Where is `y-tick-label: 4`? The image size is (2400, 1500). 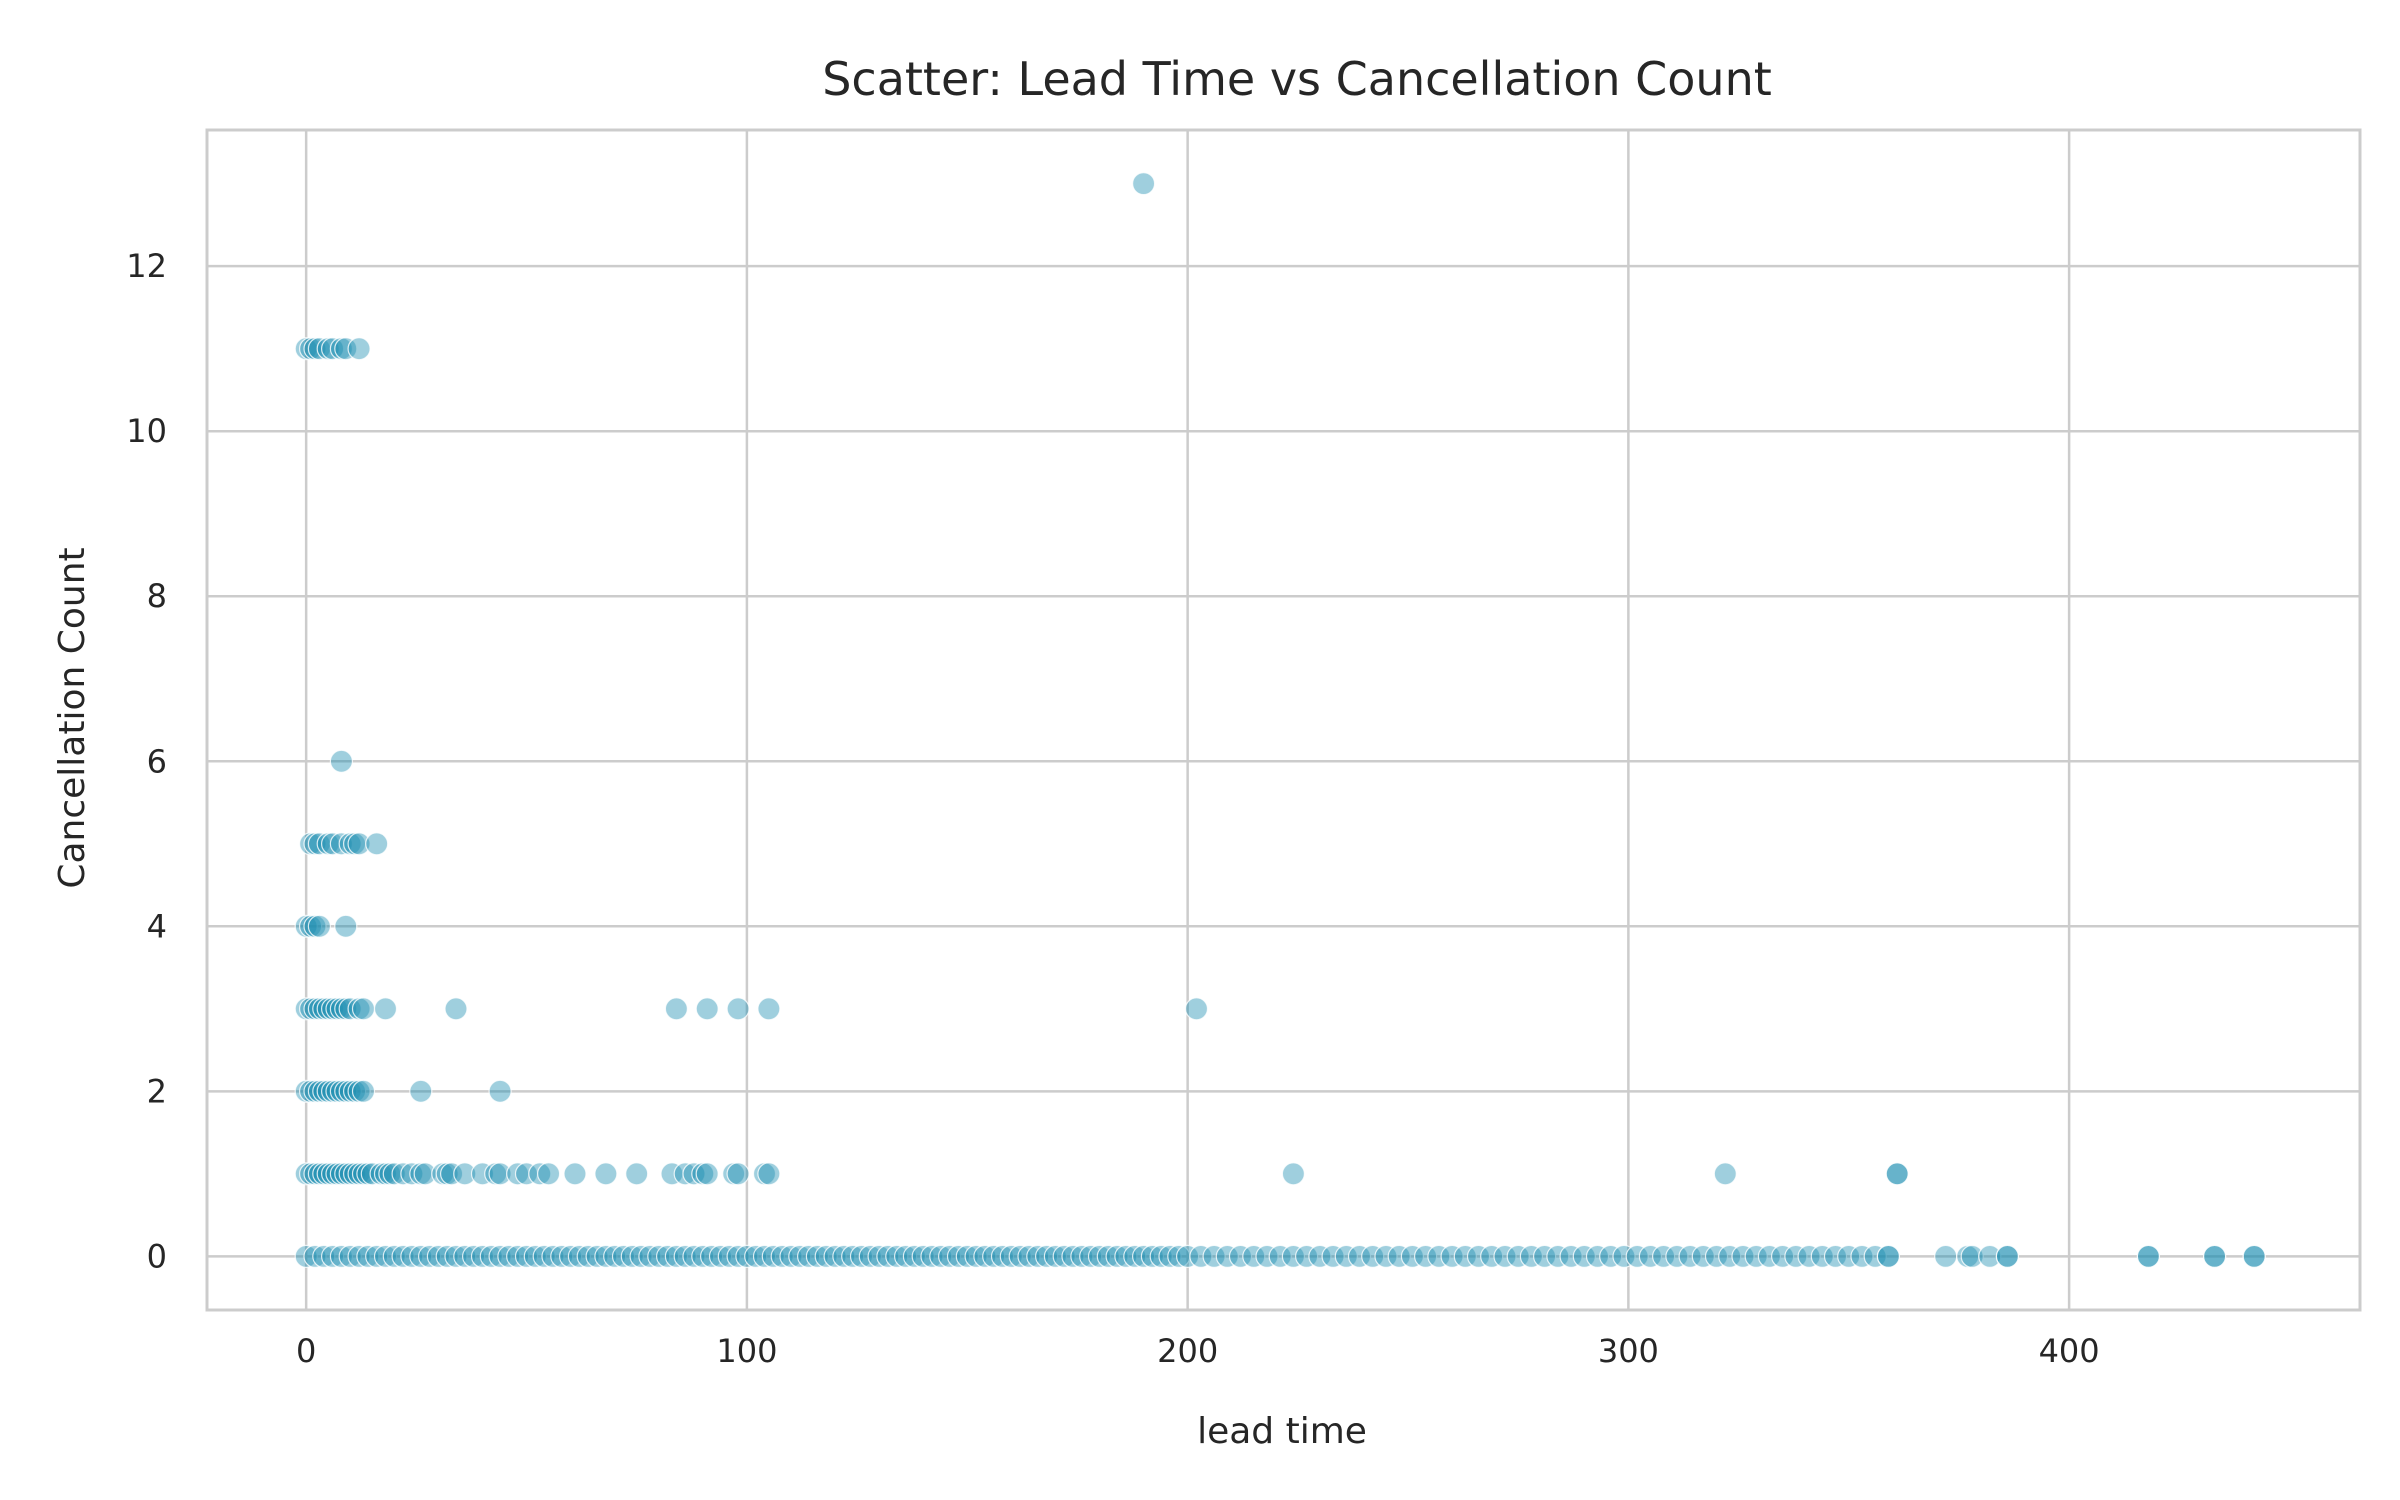
y-tick-label: 4 is located at coordinates (157, 926).